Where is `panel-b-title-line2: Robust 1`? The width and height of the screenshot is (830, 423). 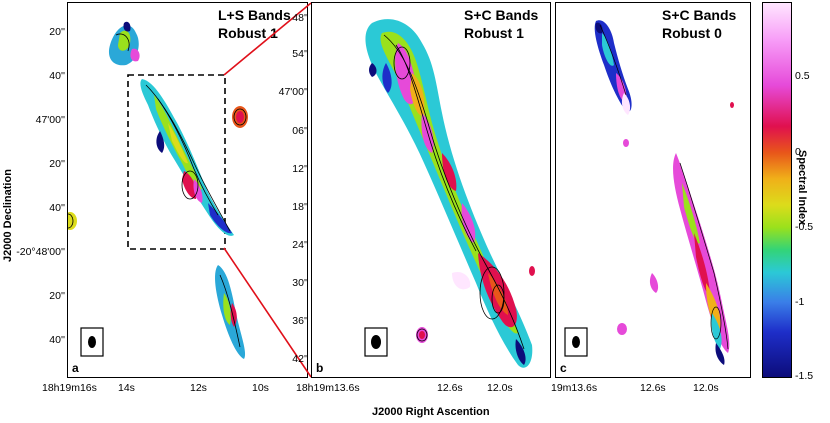 panel-b-title-line2: Robust 1 is located at coordinates (494, 33).